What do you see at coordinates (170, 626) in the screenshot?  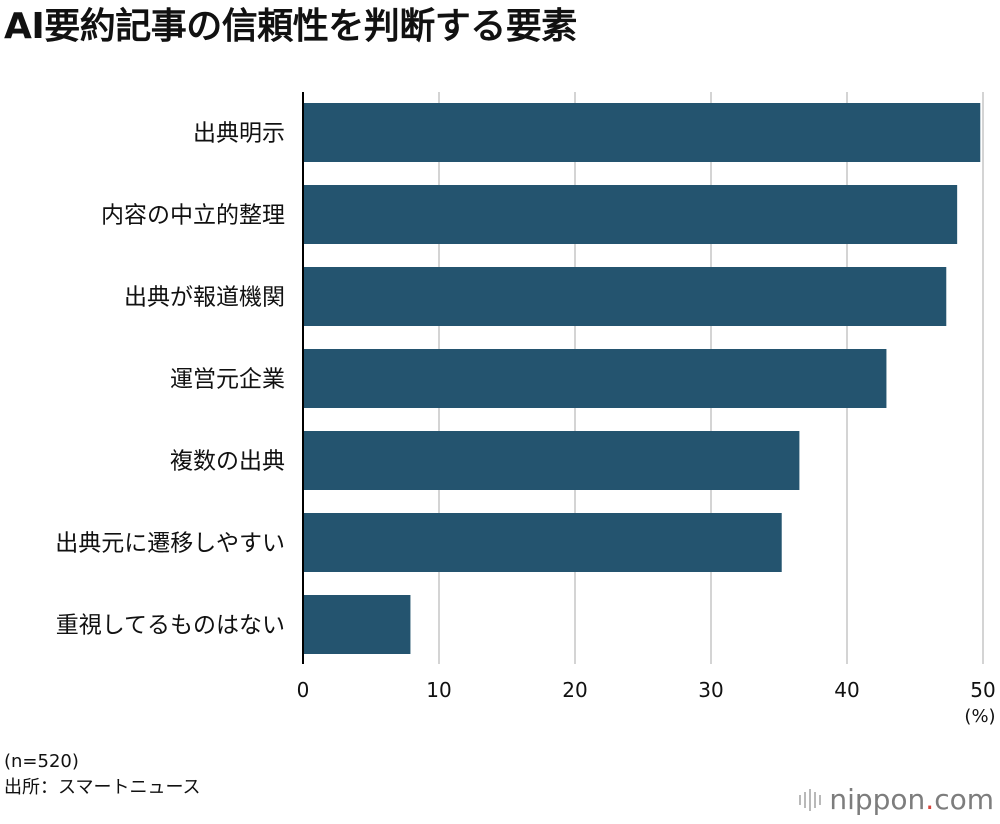 I see `category-label: 重視してるものはない` at bounding box center [170, 626].